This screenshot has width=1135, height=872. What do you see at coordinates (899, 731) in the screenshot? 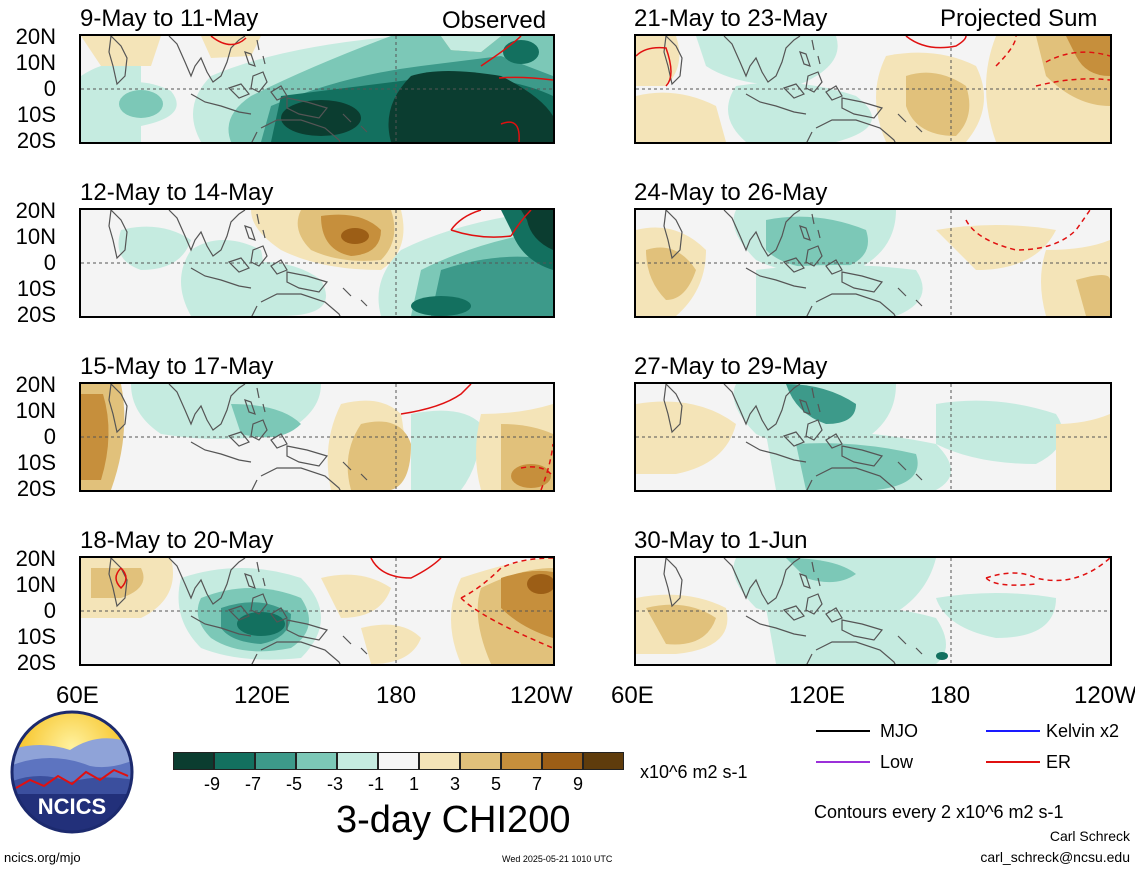
I see `legend-mjo-label: MJO` at bounding box center [899, 731].